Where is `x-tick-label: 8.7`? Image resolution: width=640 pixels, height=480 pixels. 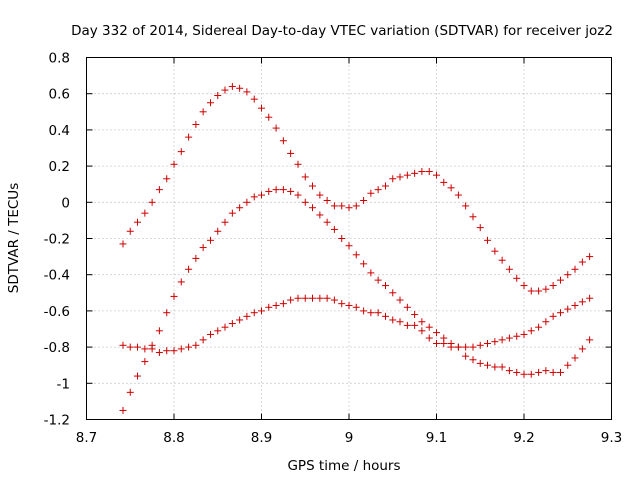 x-tick-label: 8.7 is located at coordinates (86, 438).